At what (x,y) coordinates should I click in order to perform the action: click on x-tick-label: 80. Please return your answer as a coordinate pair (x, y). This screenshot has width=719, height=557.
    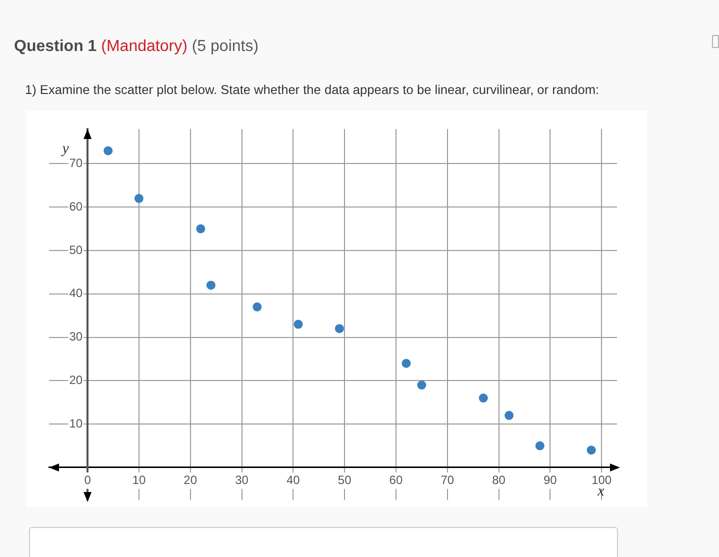
    Looking at the image, I should click on (499, 479).